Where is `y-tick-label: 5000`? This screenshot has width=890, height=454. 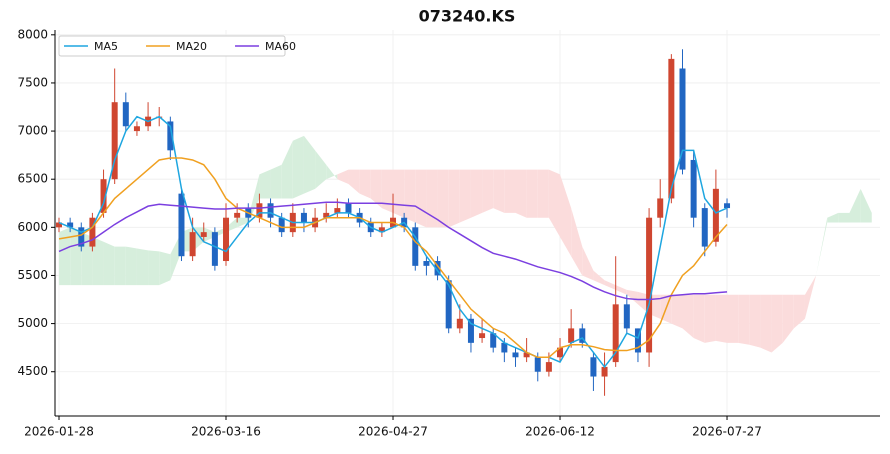
y-tick-label: 5000 is located at coordinates (32, 323).